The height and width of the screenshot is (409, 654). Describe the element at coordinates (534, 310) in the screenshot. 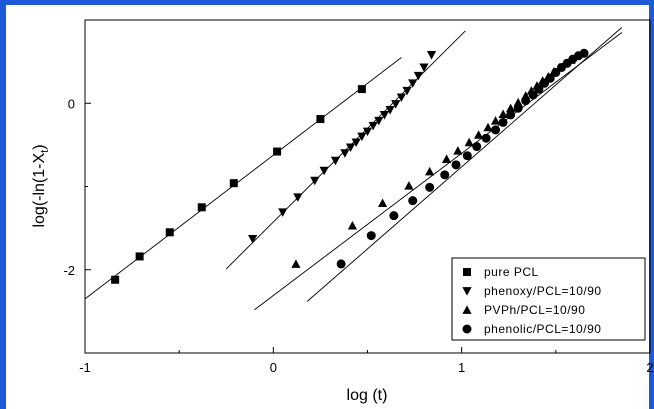

I see `legend-label: PVPh/PCL=10/90` at that location.